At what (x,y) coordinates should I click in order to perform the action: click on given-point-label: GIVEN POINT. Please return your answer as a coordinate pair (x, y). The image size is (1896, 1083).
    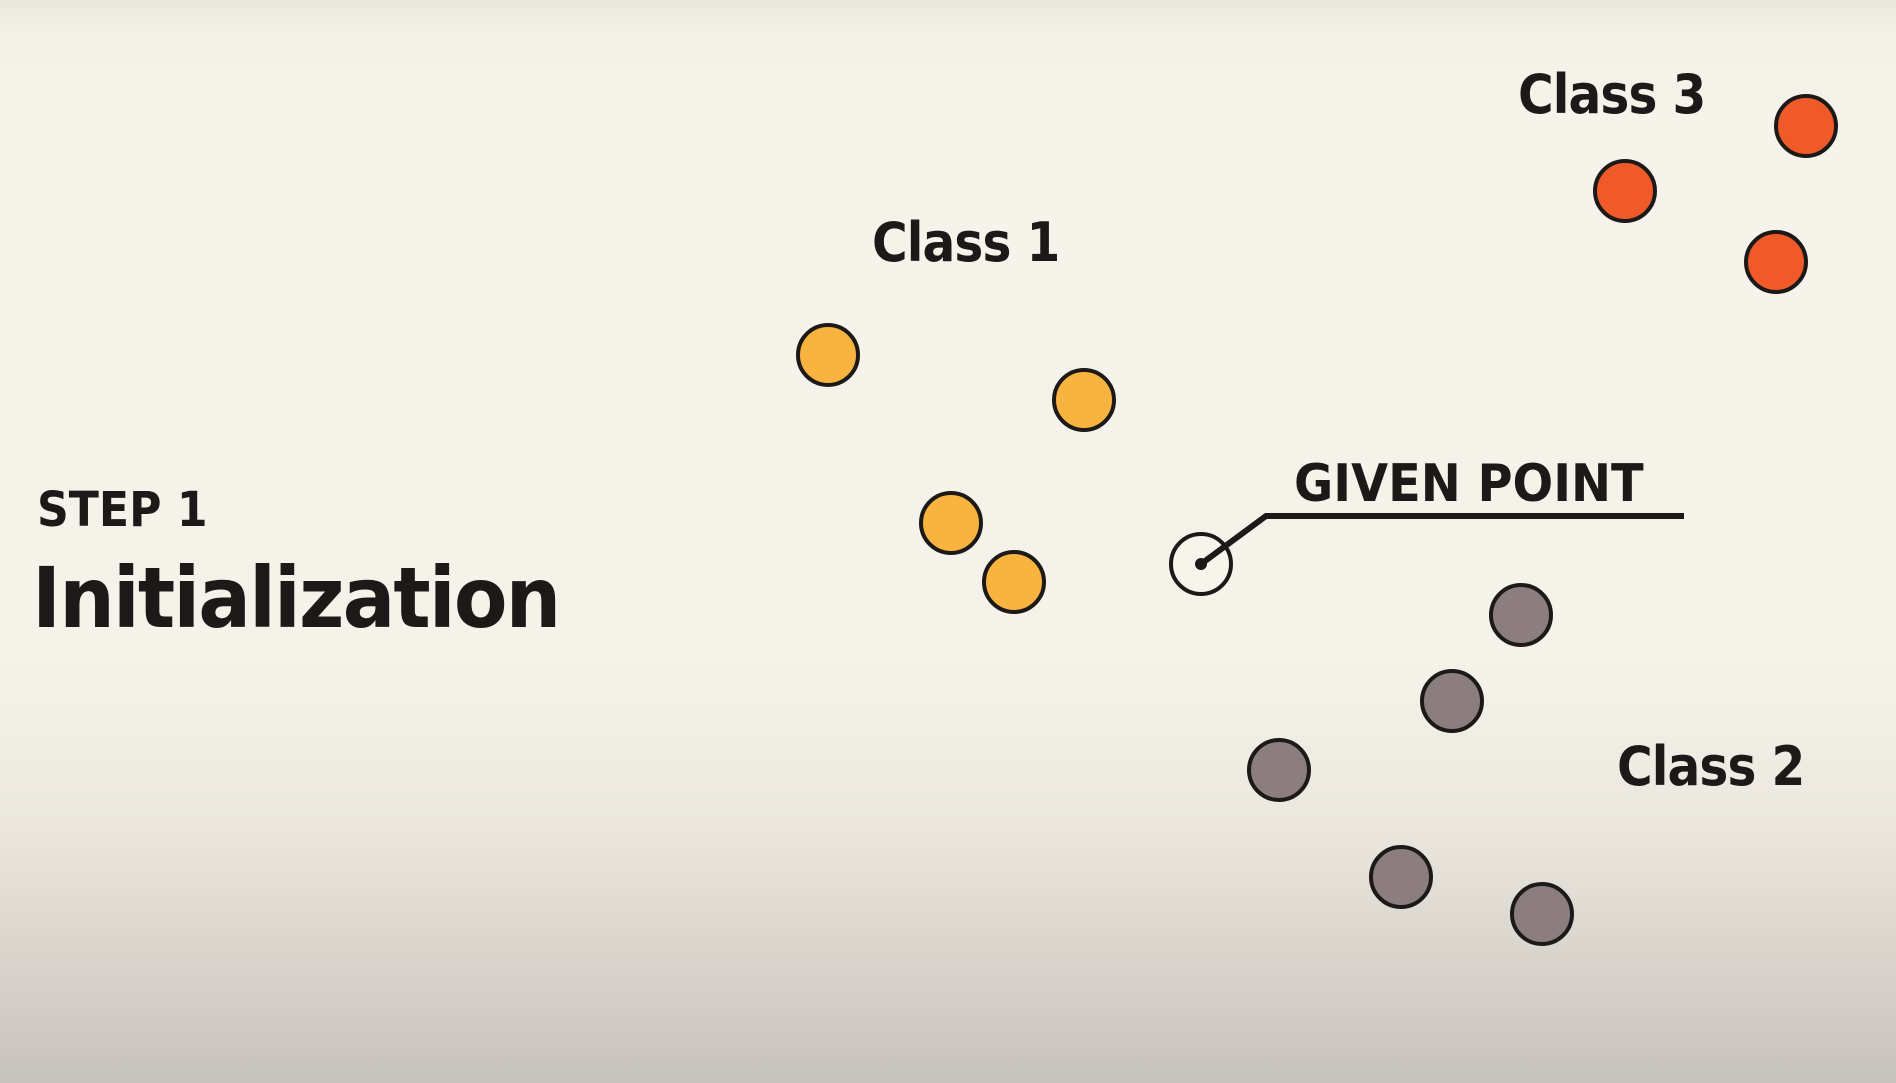
    Looking at the image, I should click on (1469, 484).